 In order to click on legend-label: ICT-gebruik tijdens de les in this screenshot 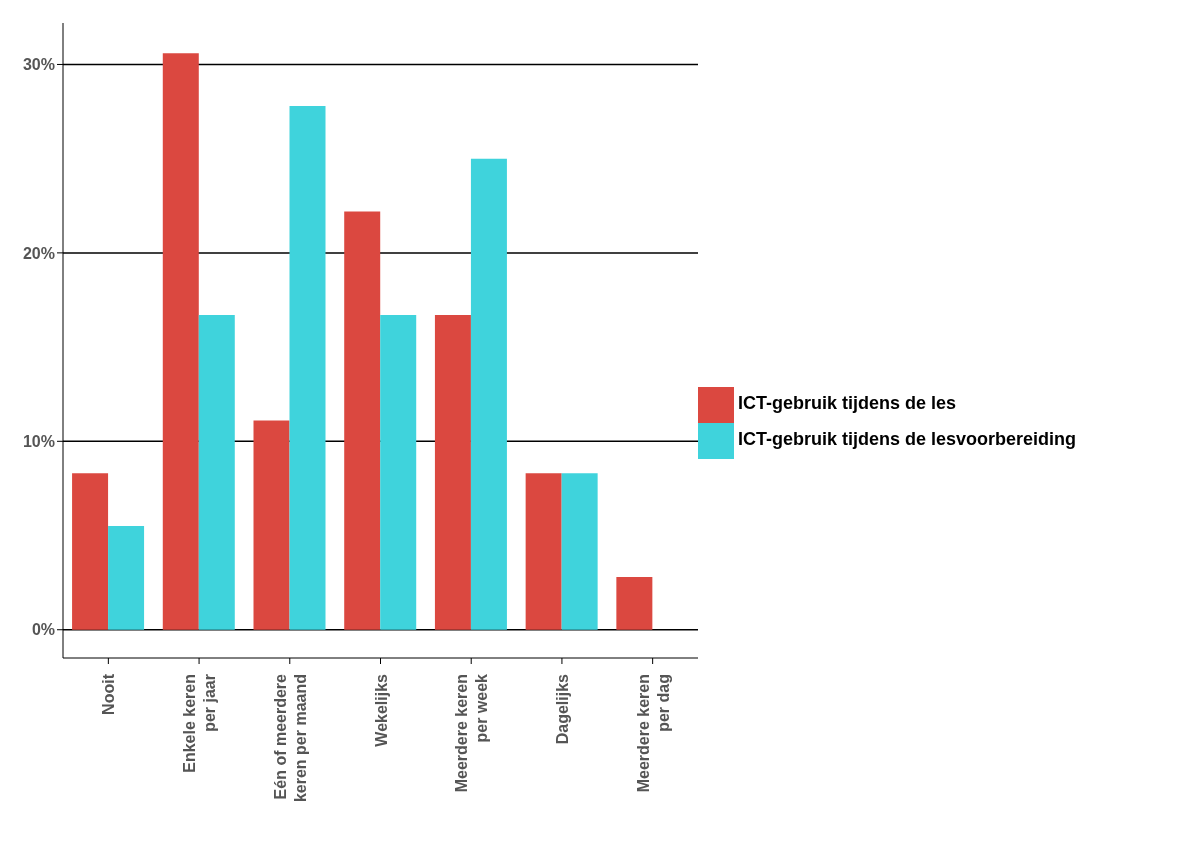, I will do `click(847, 402)`.